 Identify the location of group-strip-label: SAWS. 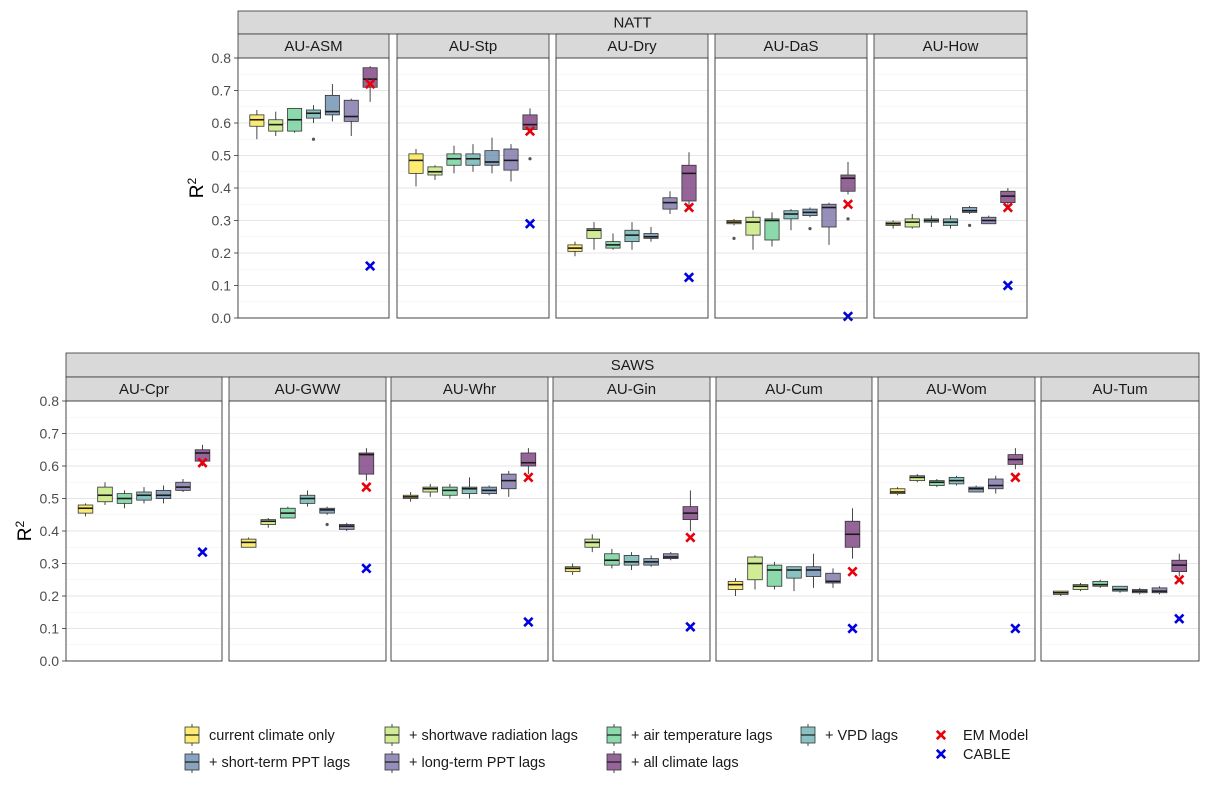
(633, 365).